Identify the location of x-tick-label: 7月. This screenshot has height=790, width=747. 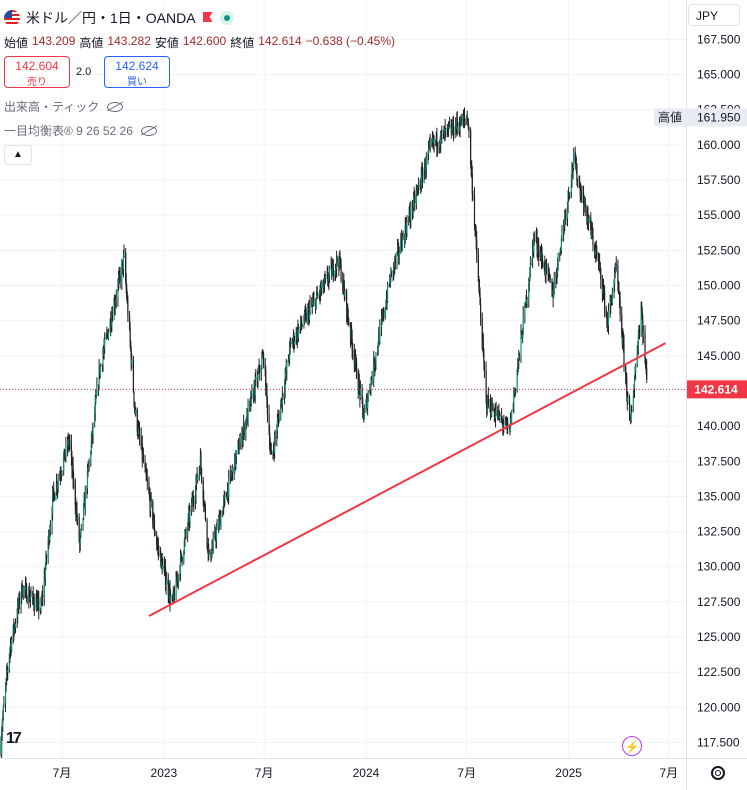
(62, 773).